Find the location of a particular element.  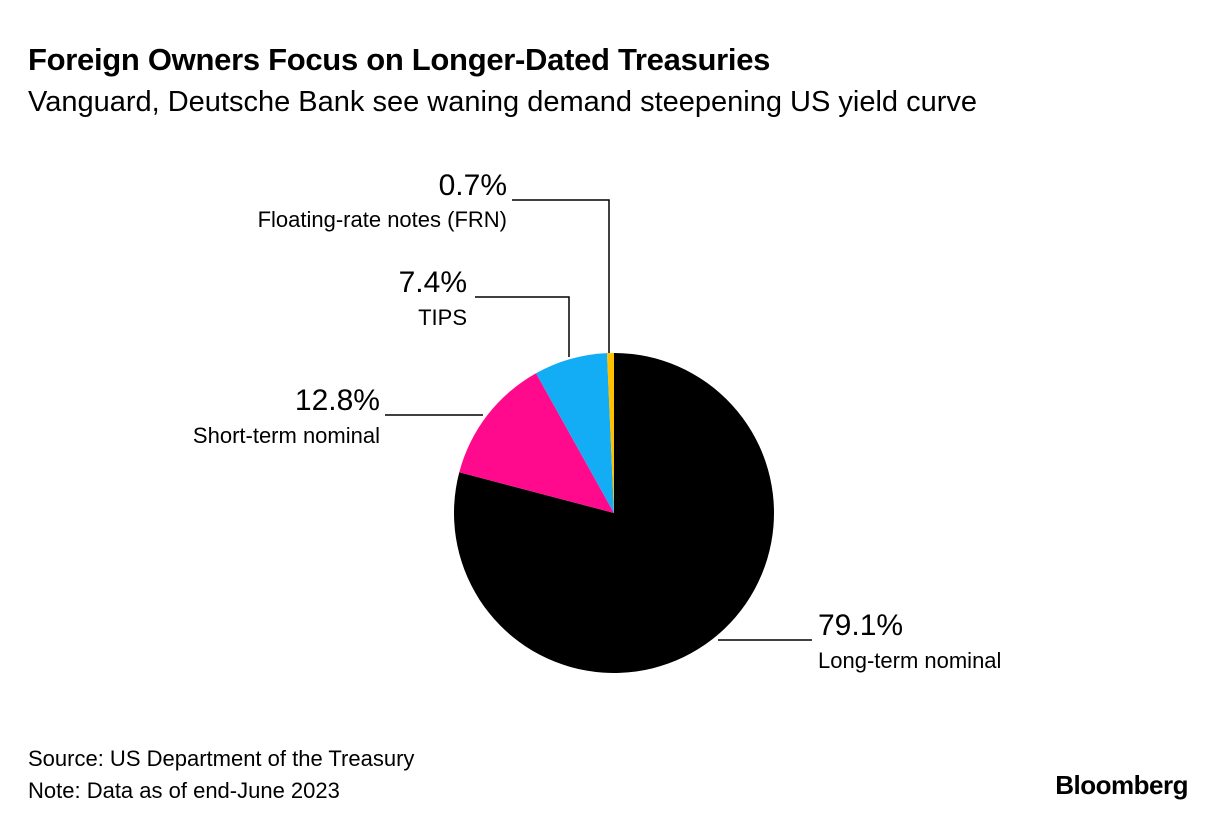

value-label-2: 7.4% is located at coordinates (433, 282).